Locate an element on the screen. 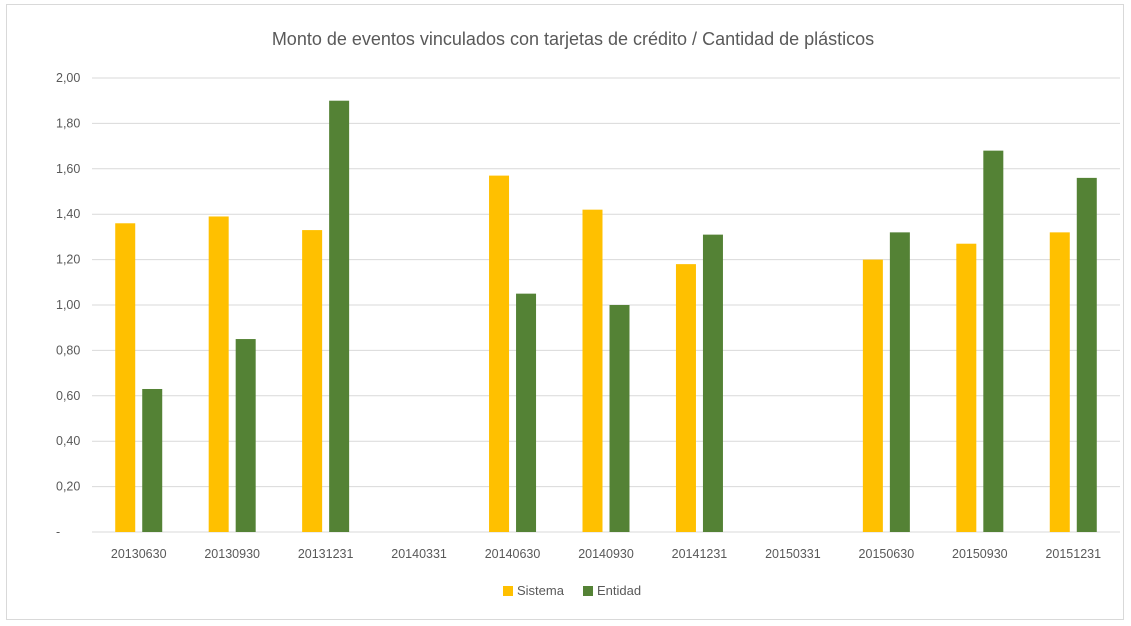 Image resolution: width=1131 pixels, height=626 pixels. legend-swatch-sistema is located at coordinates (508, 591).